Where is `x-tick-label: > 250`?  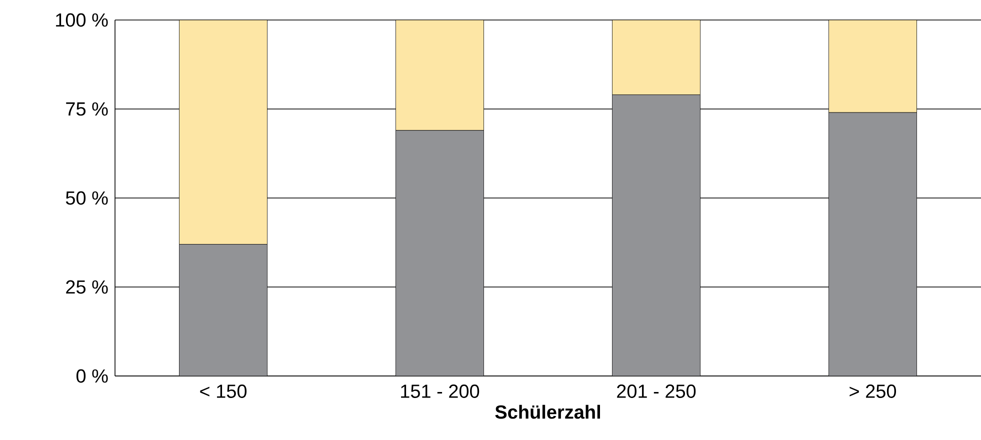 x-tick-label: > 250 is located at coordinates (873, 391).